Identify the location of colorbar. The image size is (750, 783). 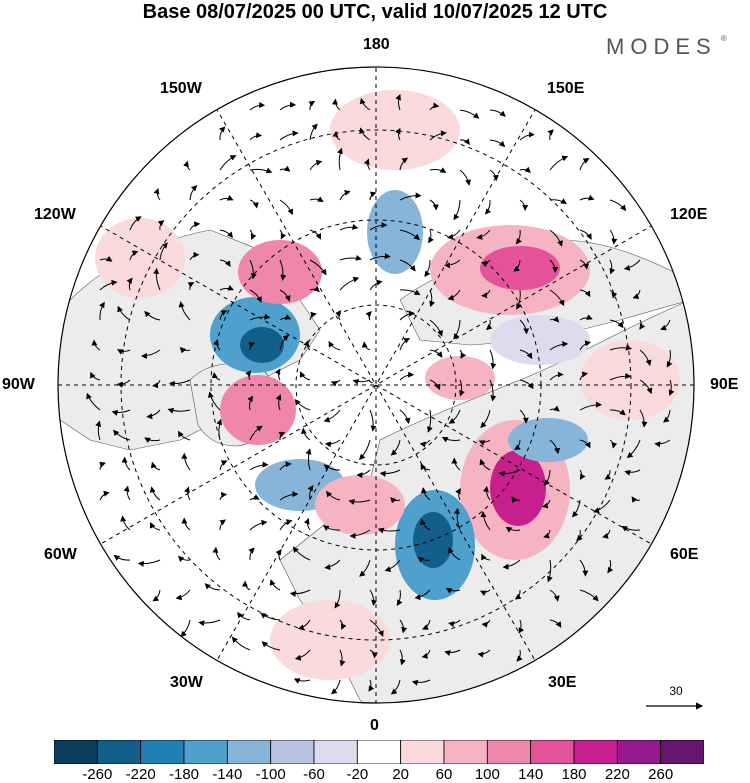
(379, 752).